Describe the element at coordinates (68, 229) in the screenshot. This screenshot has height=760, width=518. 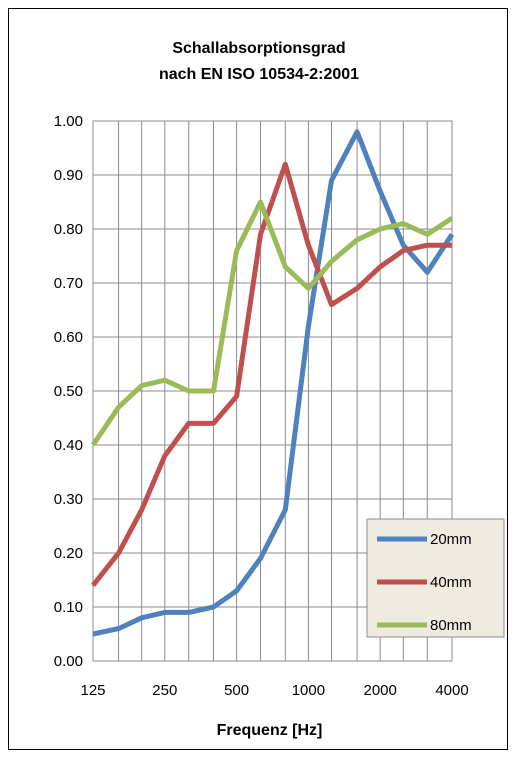
I see `y-tick-label: 0.80` at that location.